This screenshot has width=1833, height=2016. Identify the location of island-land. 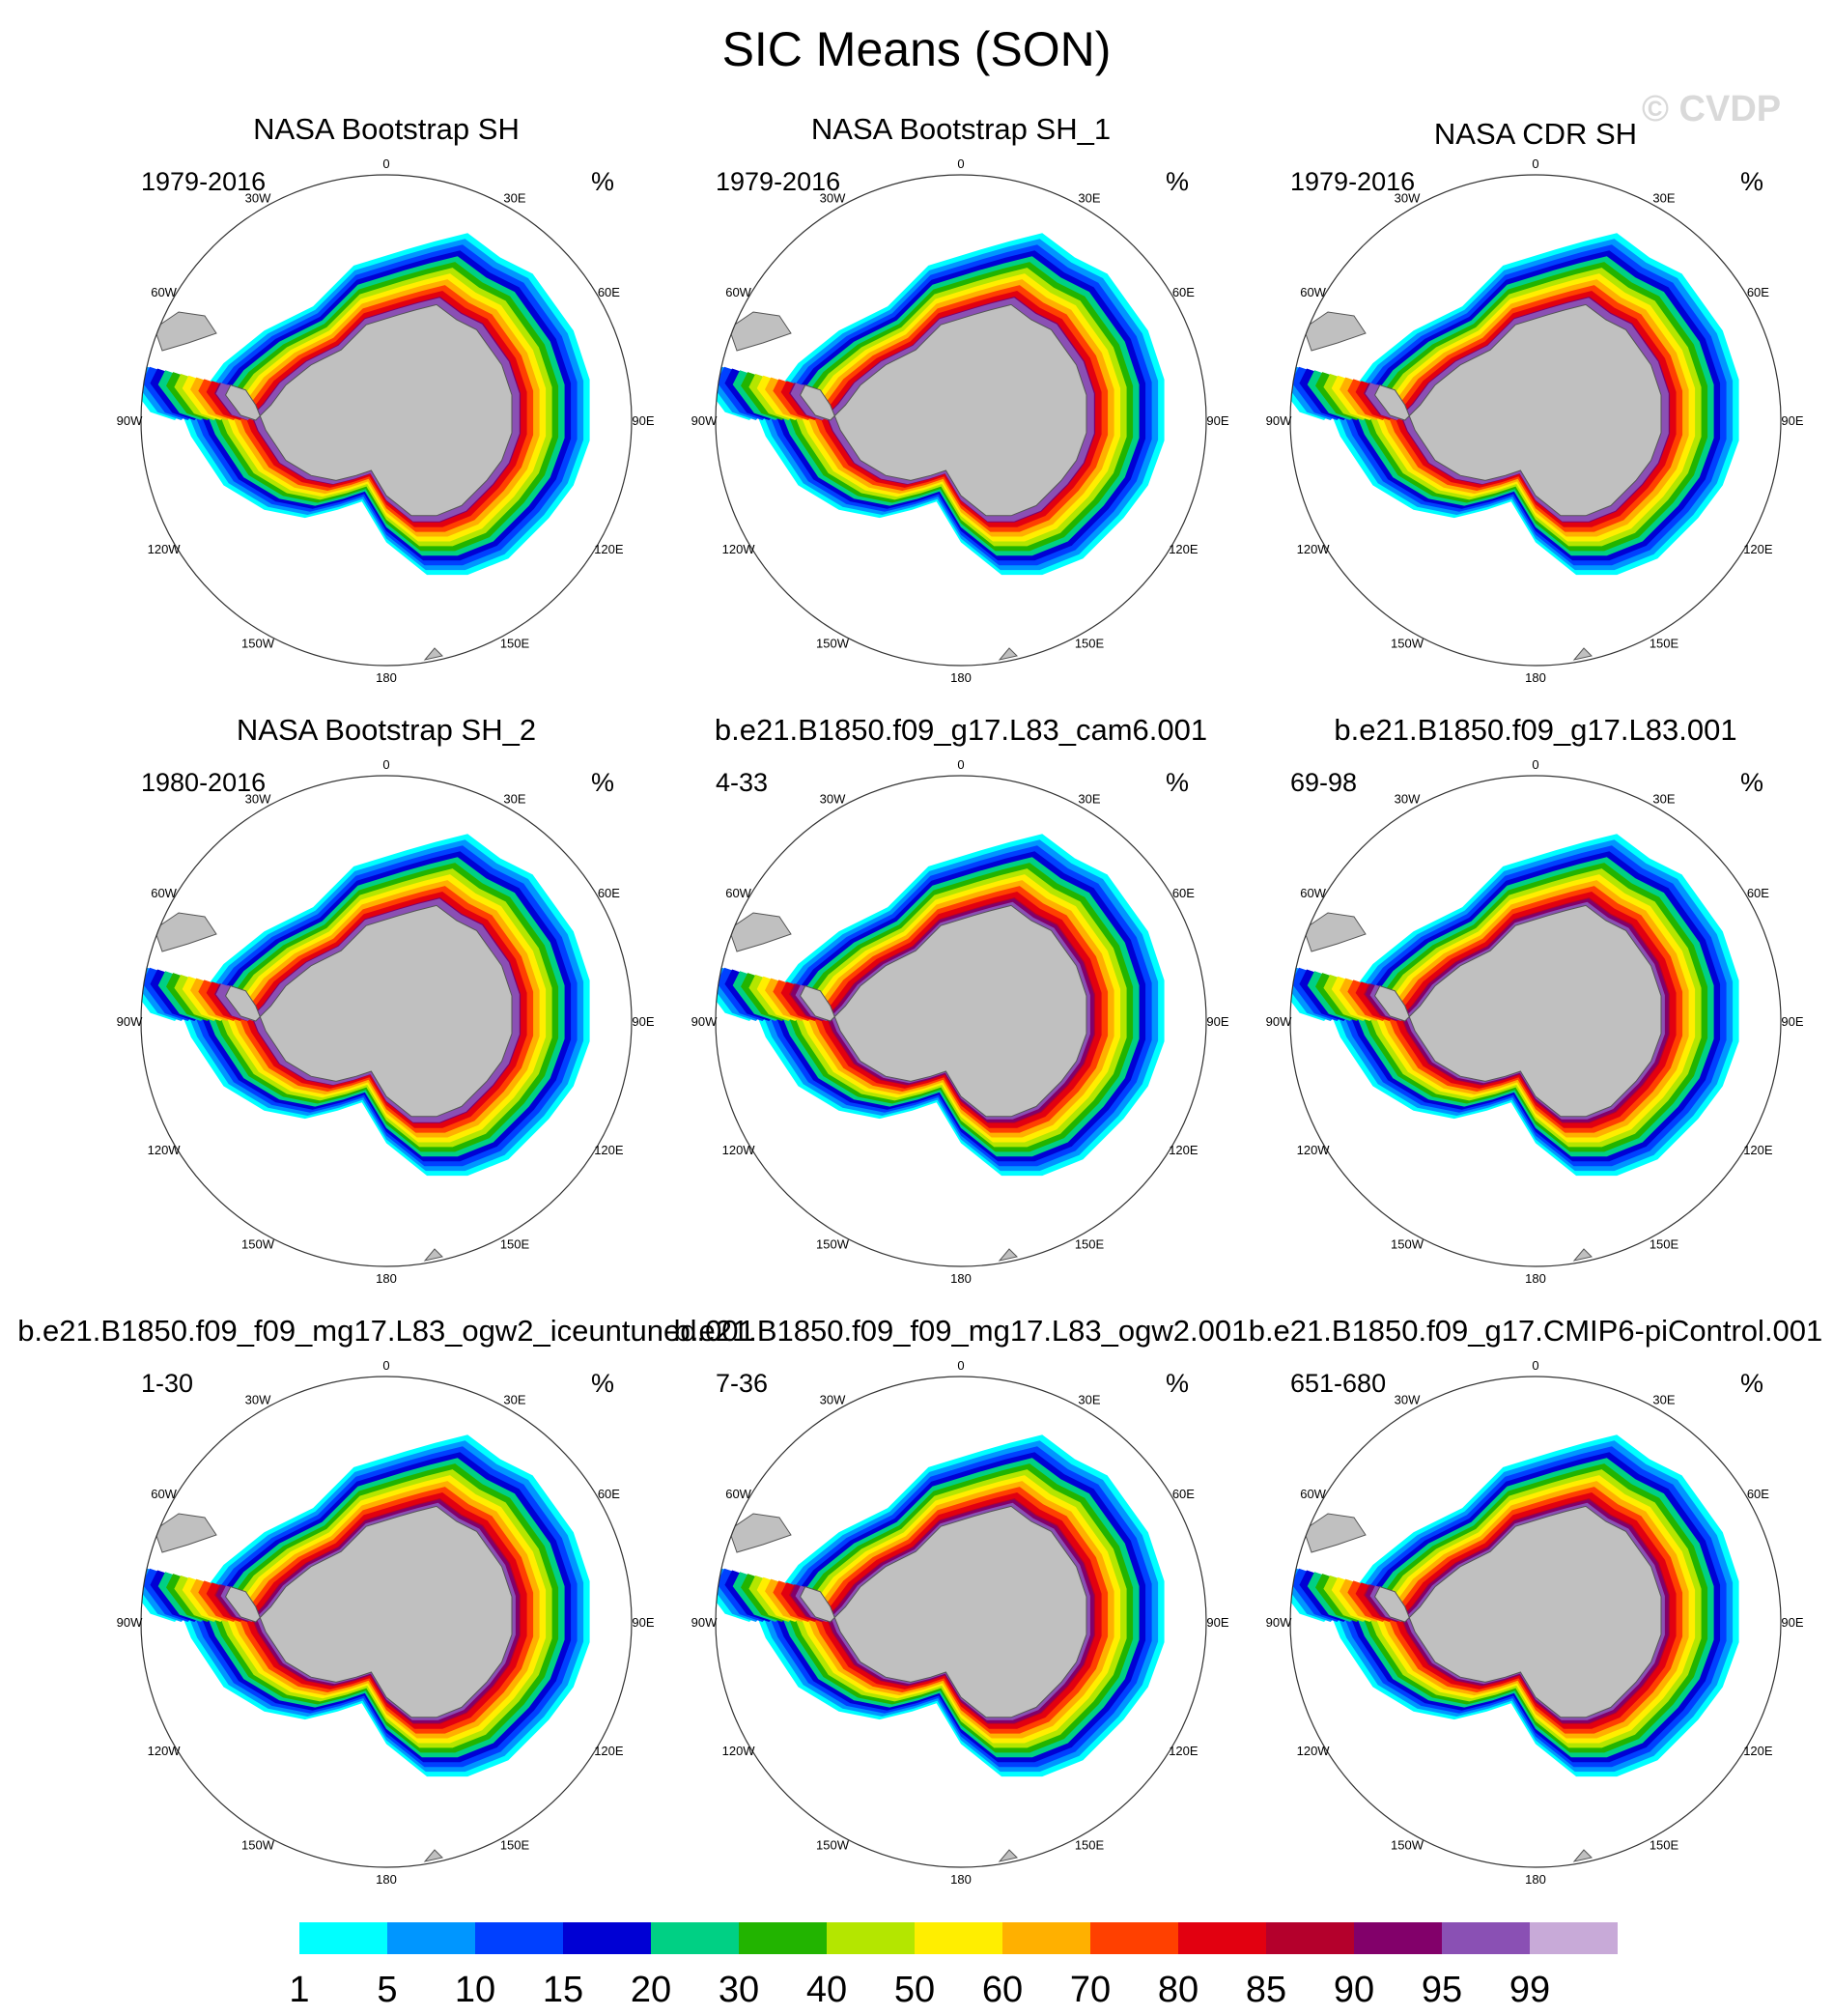
(433, 1255).